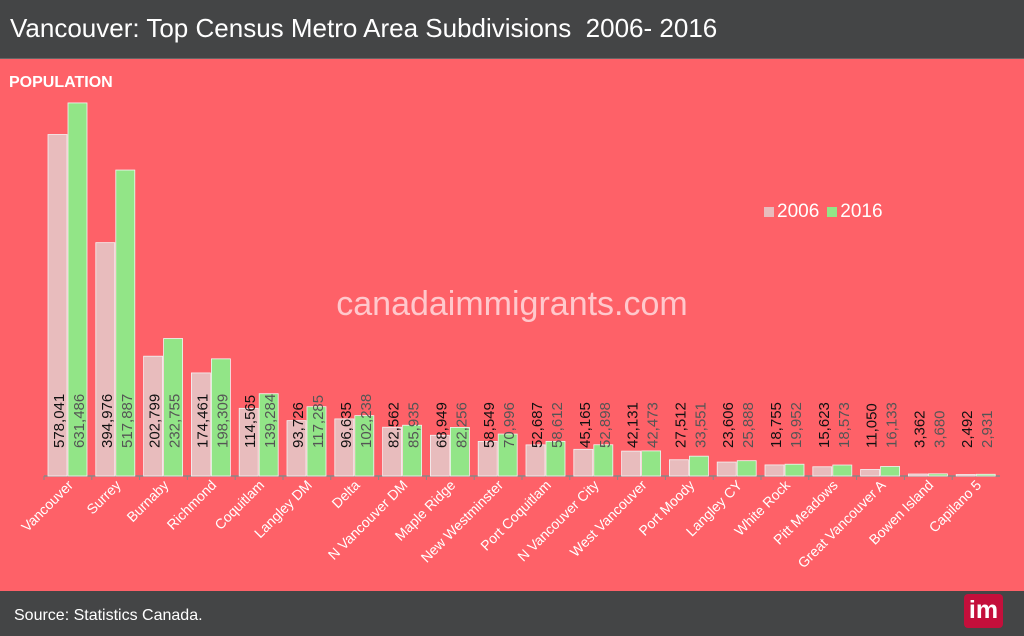 The height and width of the screenshot is (636, 1024). Describe the element at coordinates (394, 425) in the screenshot. I see `data-label: 82,562` at that location.